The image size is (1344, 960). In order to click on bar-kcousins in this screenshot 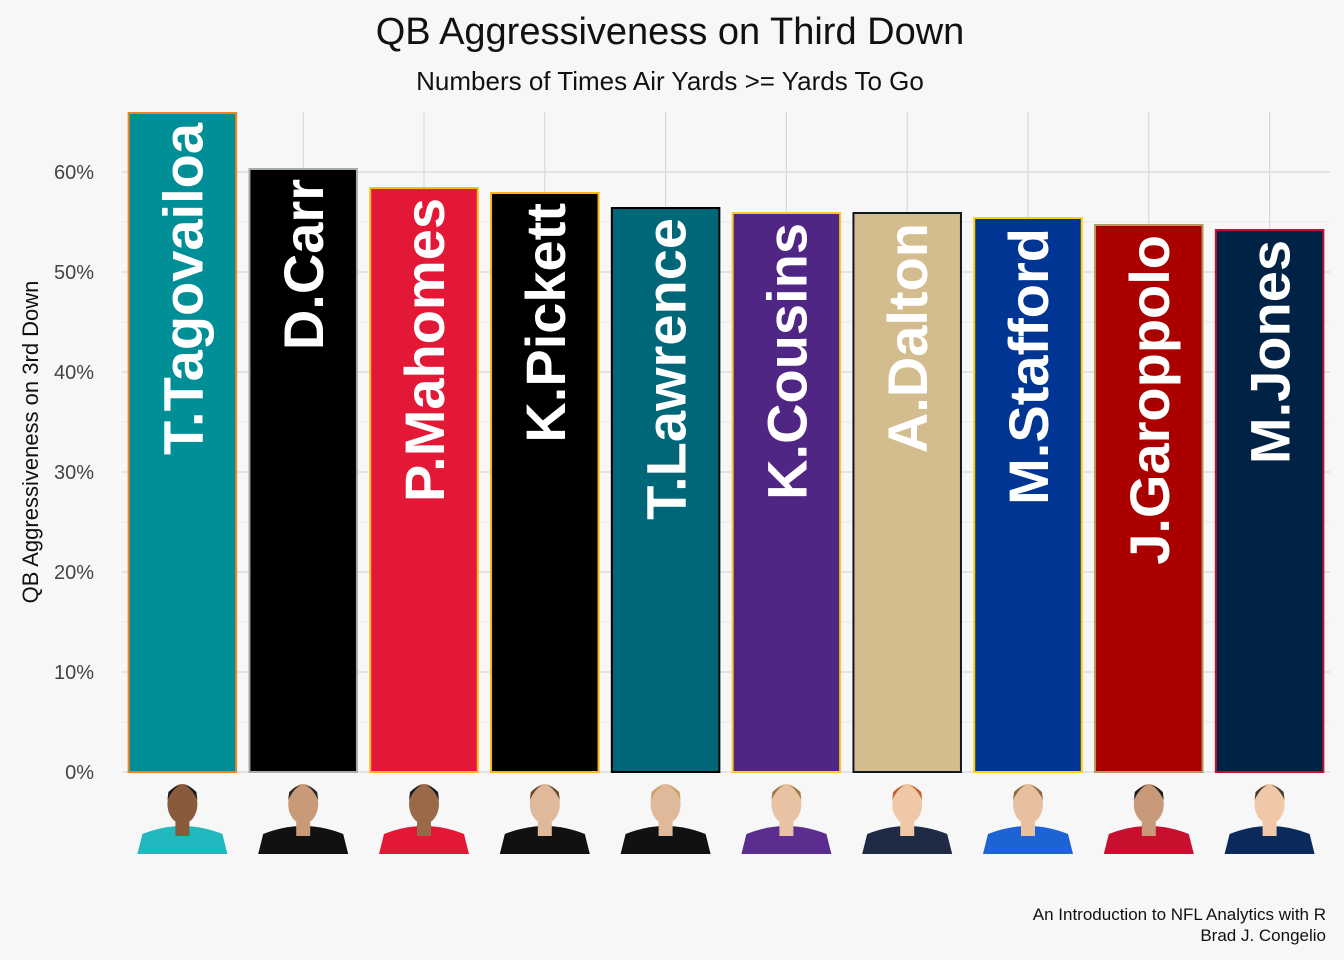, I will do `click(786, 492)`.